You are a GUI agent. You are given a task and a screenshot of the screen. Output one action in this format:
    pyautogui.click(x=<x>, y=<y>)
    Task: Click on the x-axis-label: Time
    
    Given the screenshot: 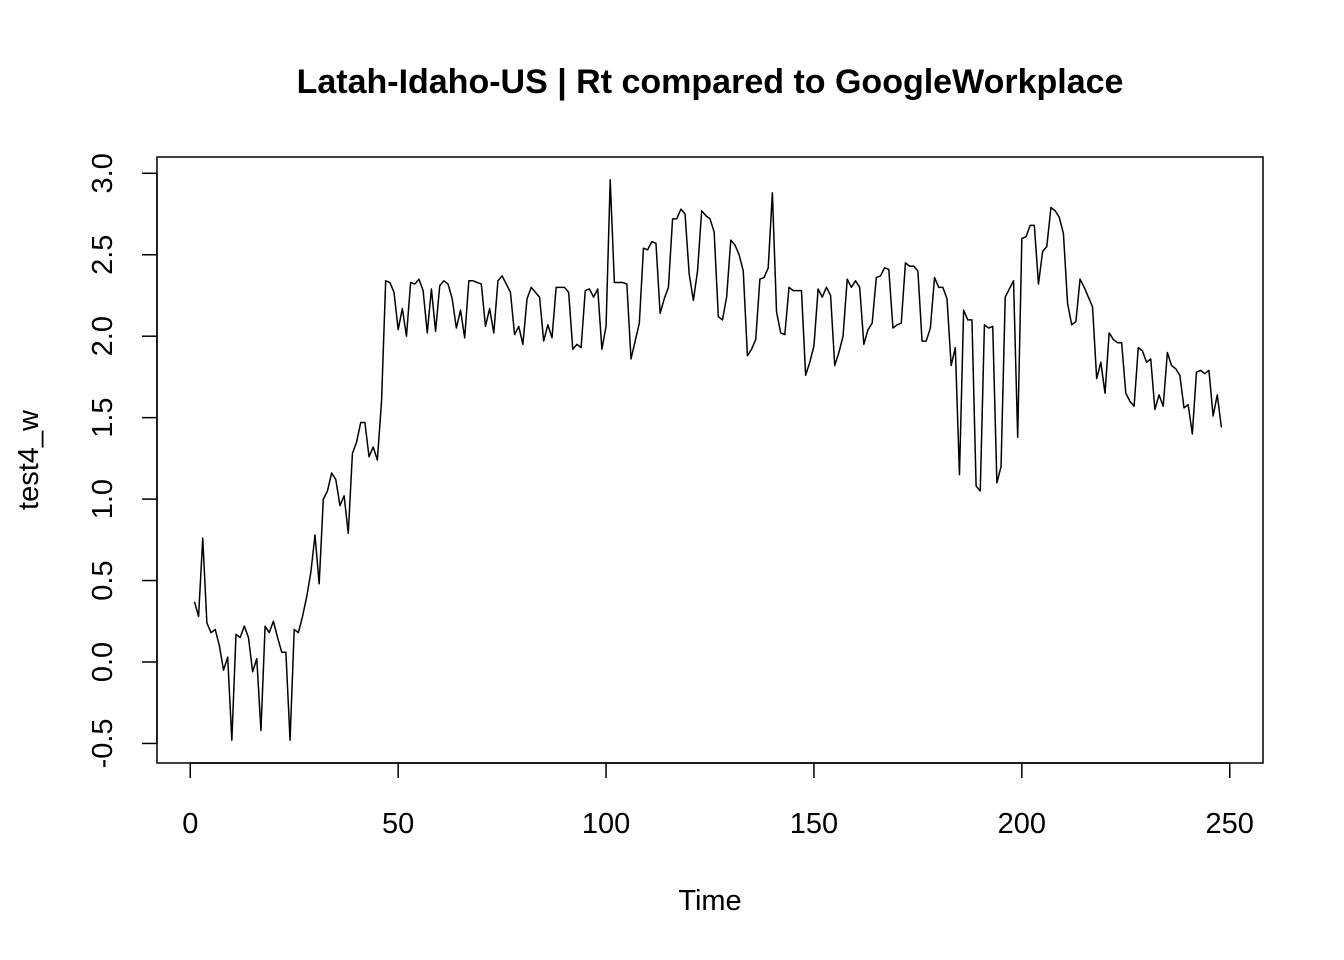 What is the action you would take?
    pyautogui.click(x=709, y=901)
    